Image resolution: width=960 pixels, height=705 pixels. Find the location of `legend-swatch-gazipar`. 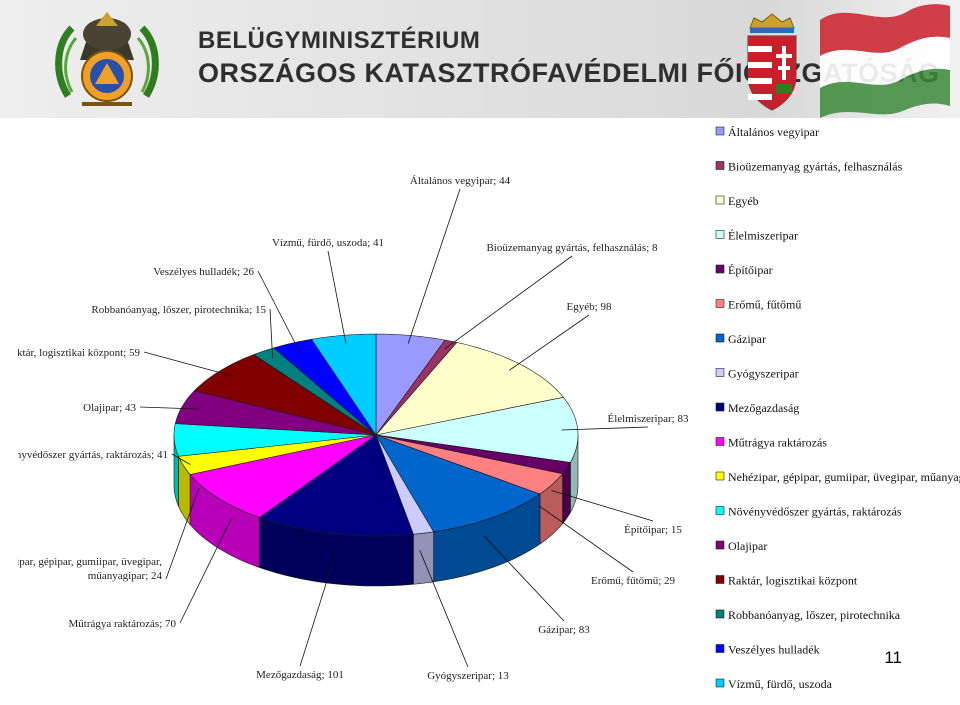

legend-swatch-gazipar is located at coordinates (720, 338).